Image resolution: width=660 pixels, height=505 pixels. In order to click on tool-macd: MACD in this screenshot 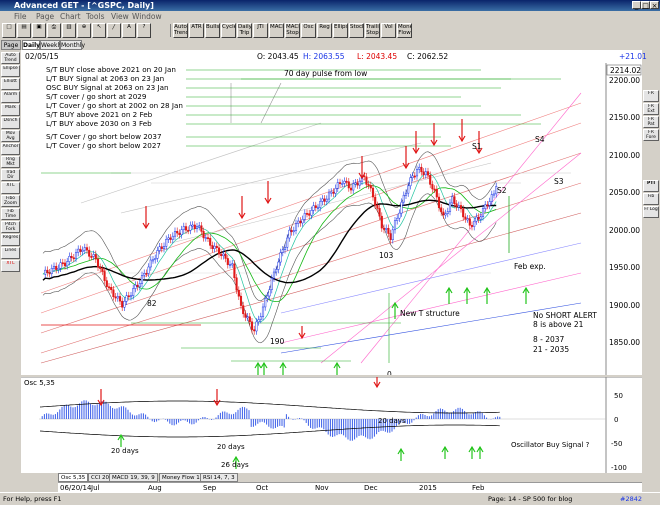, I will do `click(276, 30)`.